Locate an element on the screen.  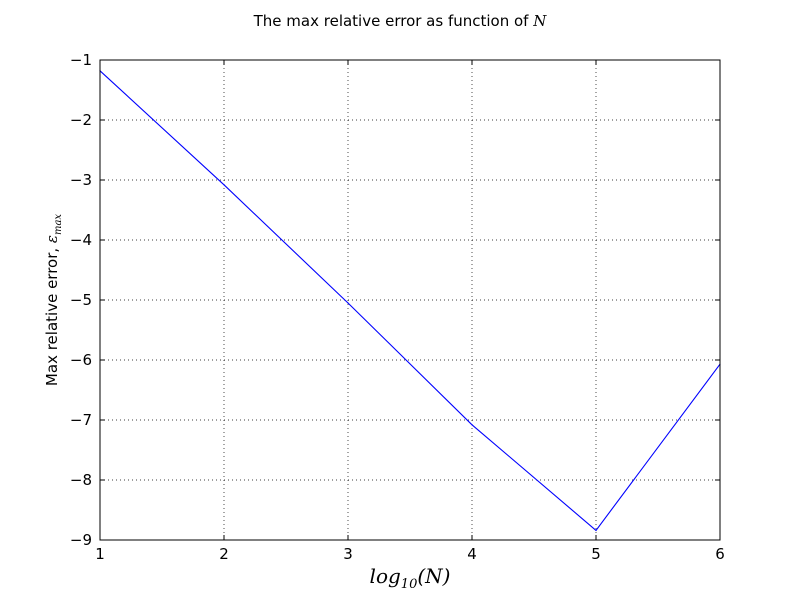
y-tick-label: −2 is located at coordinates (81, 120).